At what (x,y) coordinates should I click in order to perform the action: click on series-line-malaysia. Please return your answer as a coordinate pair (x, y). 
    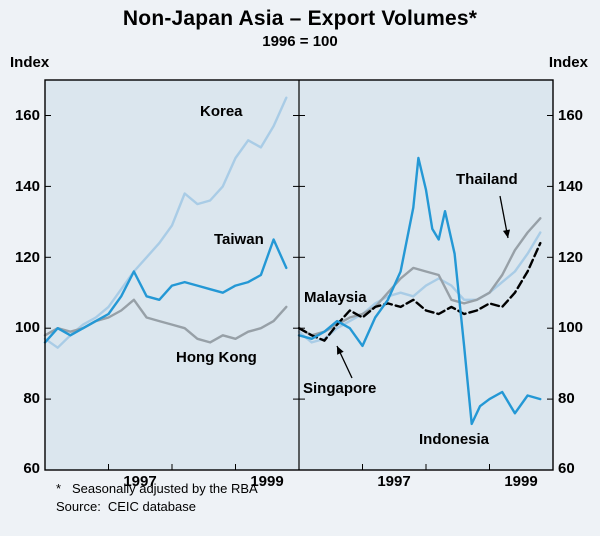
    Looking at the image, I should click on (419, 287).